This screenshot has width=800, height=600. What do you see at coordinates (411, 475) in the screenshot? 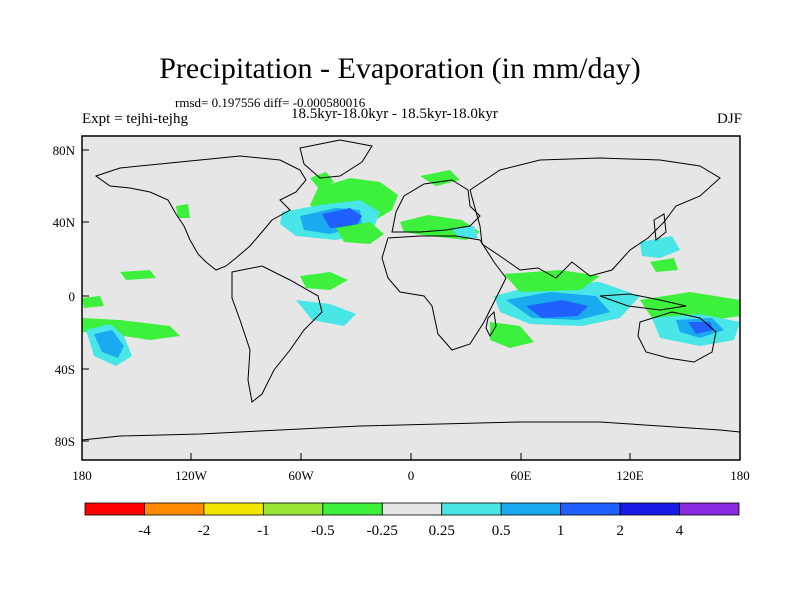
I see `lon-label: 0` at bounding box center [411, 475].